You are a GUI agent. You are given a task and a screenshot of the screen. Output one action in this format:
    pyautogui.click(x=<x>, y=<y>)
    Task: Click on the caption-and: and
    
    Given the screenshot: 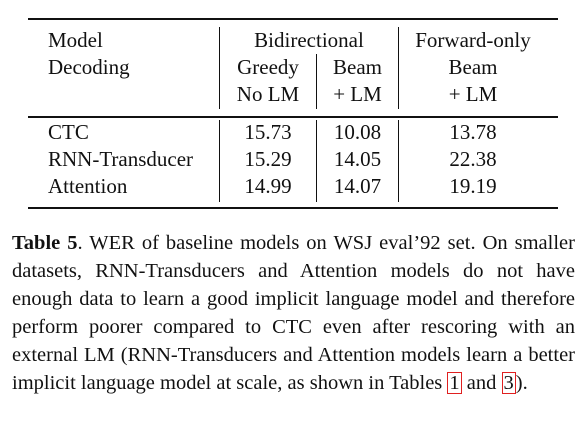 What is the action you would take?
    pyautogui.click(x=481, y=383)
    